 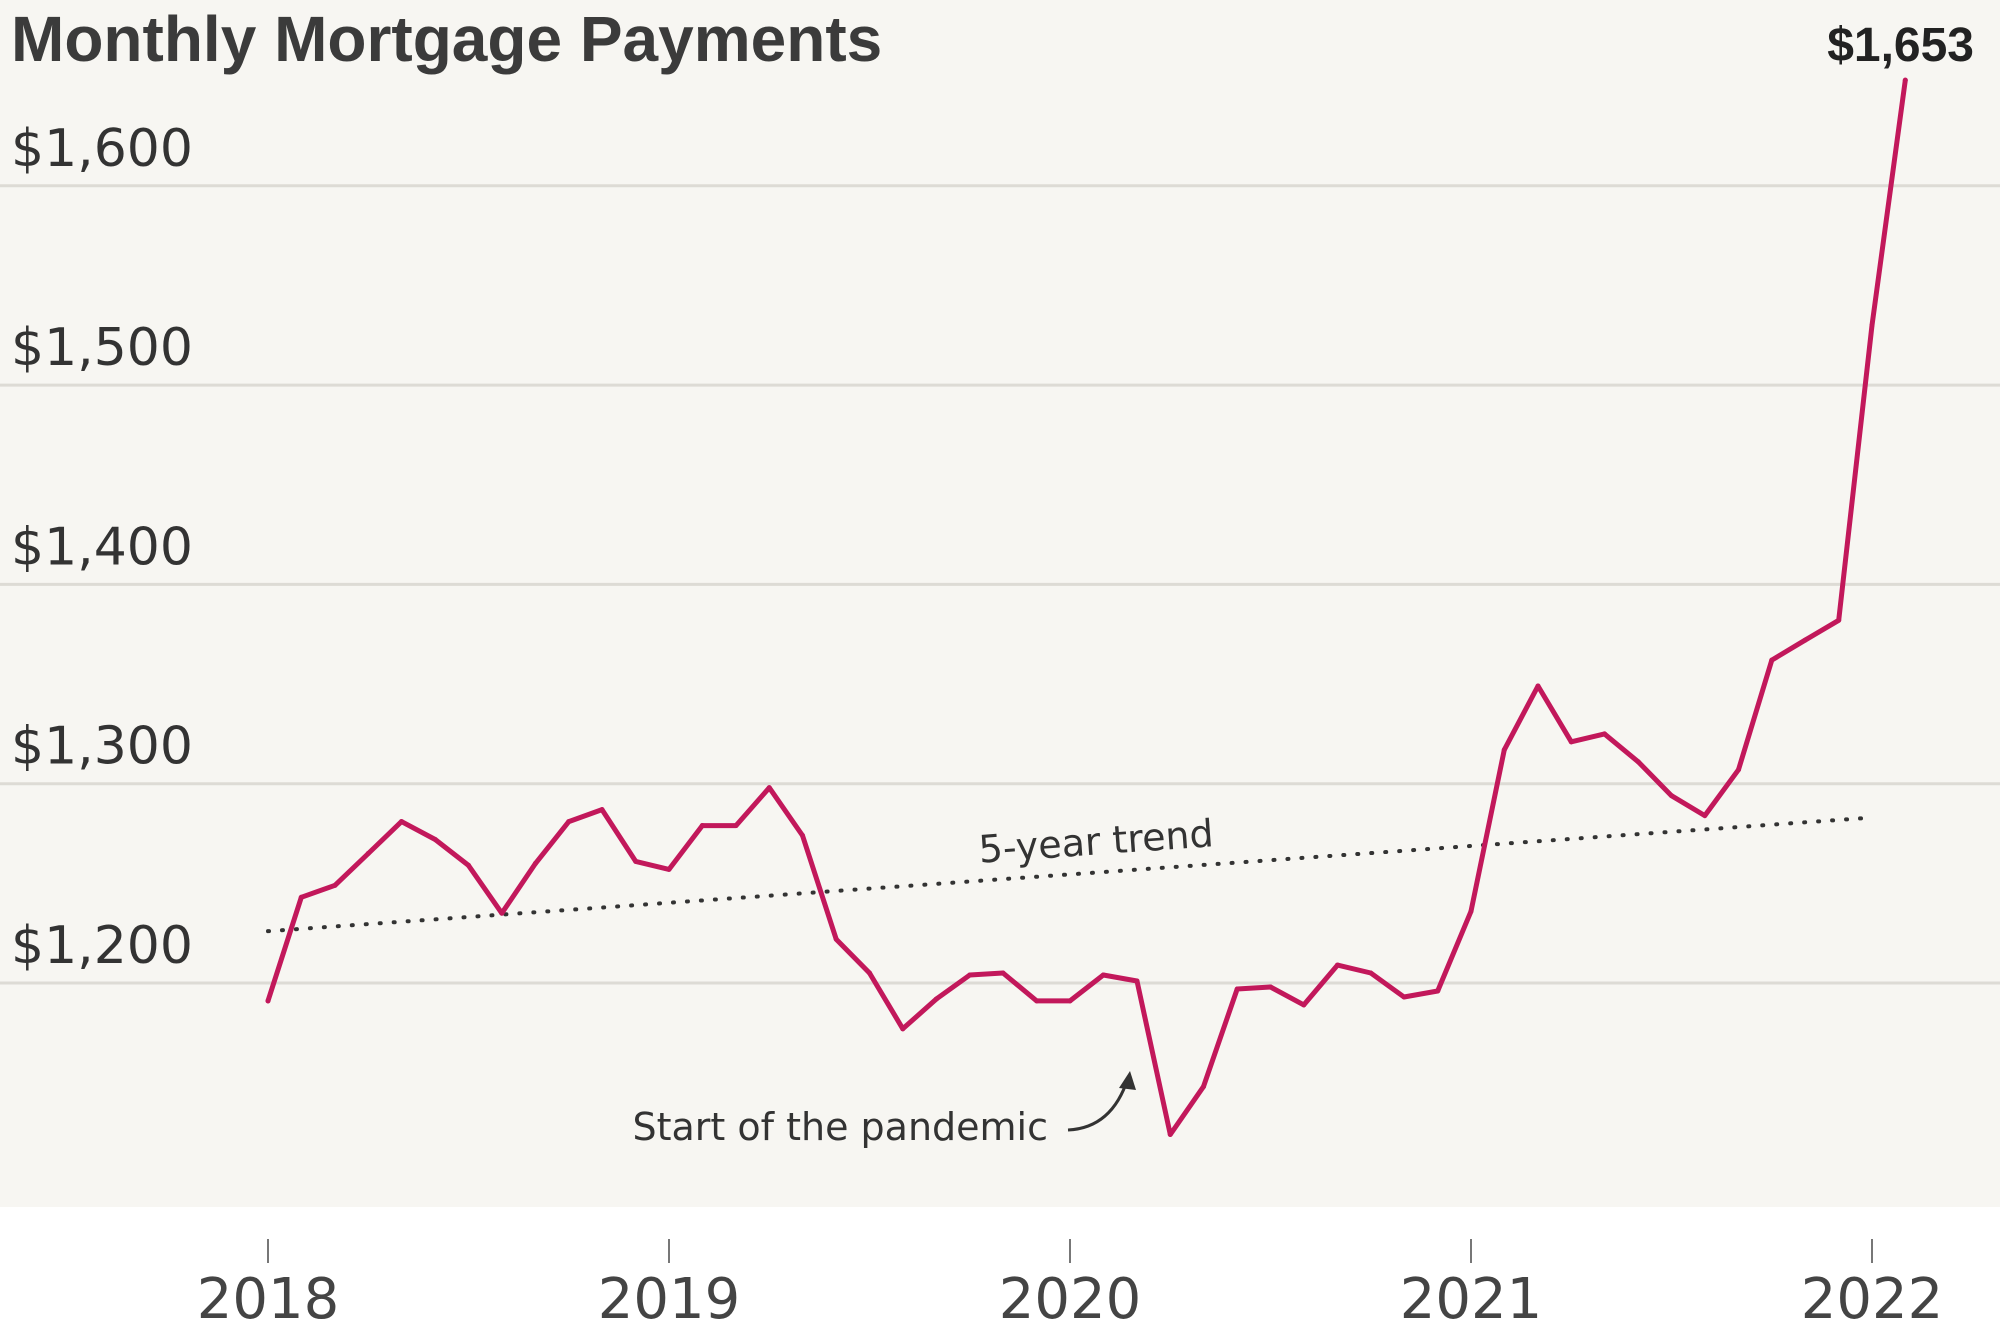 What do you see at coordinates (1070, 1299) in the screenshot?
I see `x-tick-label-2020: 2020` at bounding box center [1070, 1299].